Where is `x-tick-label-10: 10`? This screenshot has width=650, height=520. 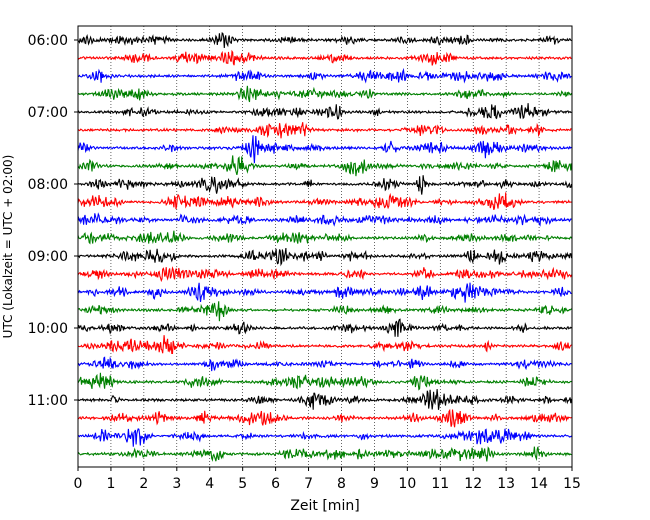 x-tick-label-10: 10 is located at coordinates (407, 484).